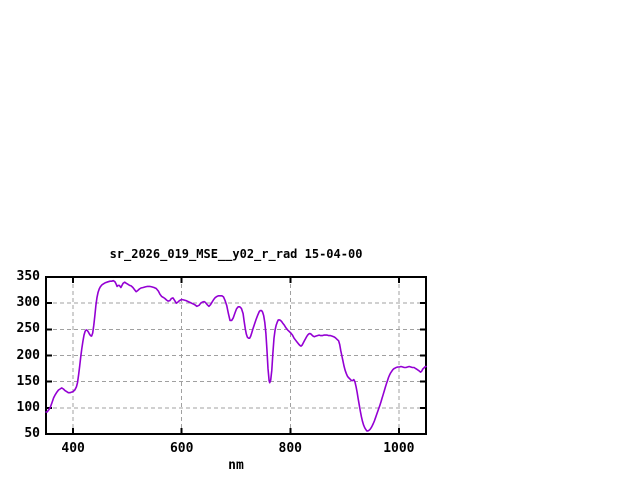 The height and width of the screenshot is (480, 640). Describe the element at coordinates (290, 448) in the screenshot. I see `x-tick-label: 800` at that location.